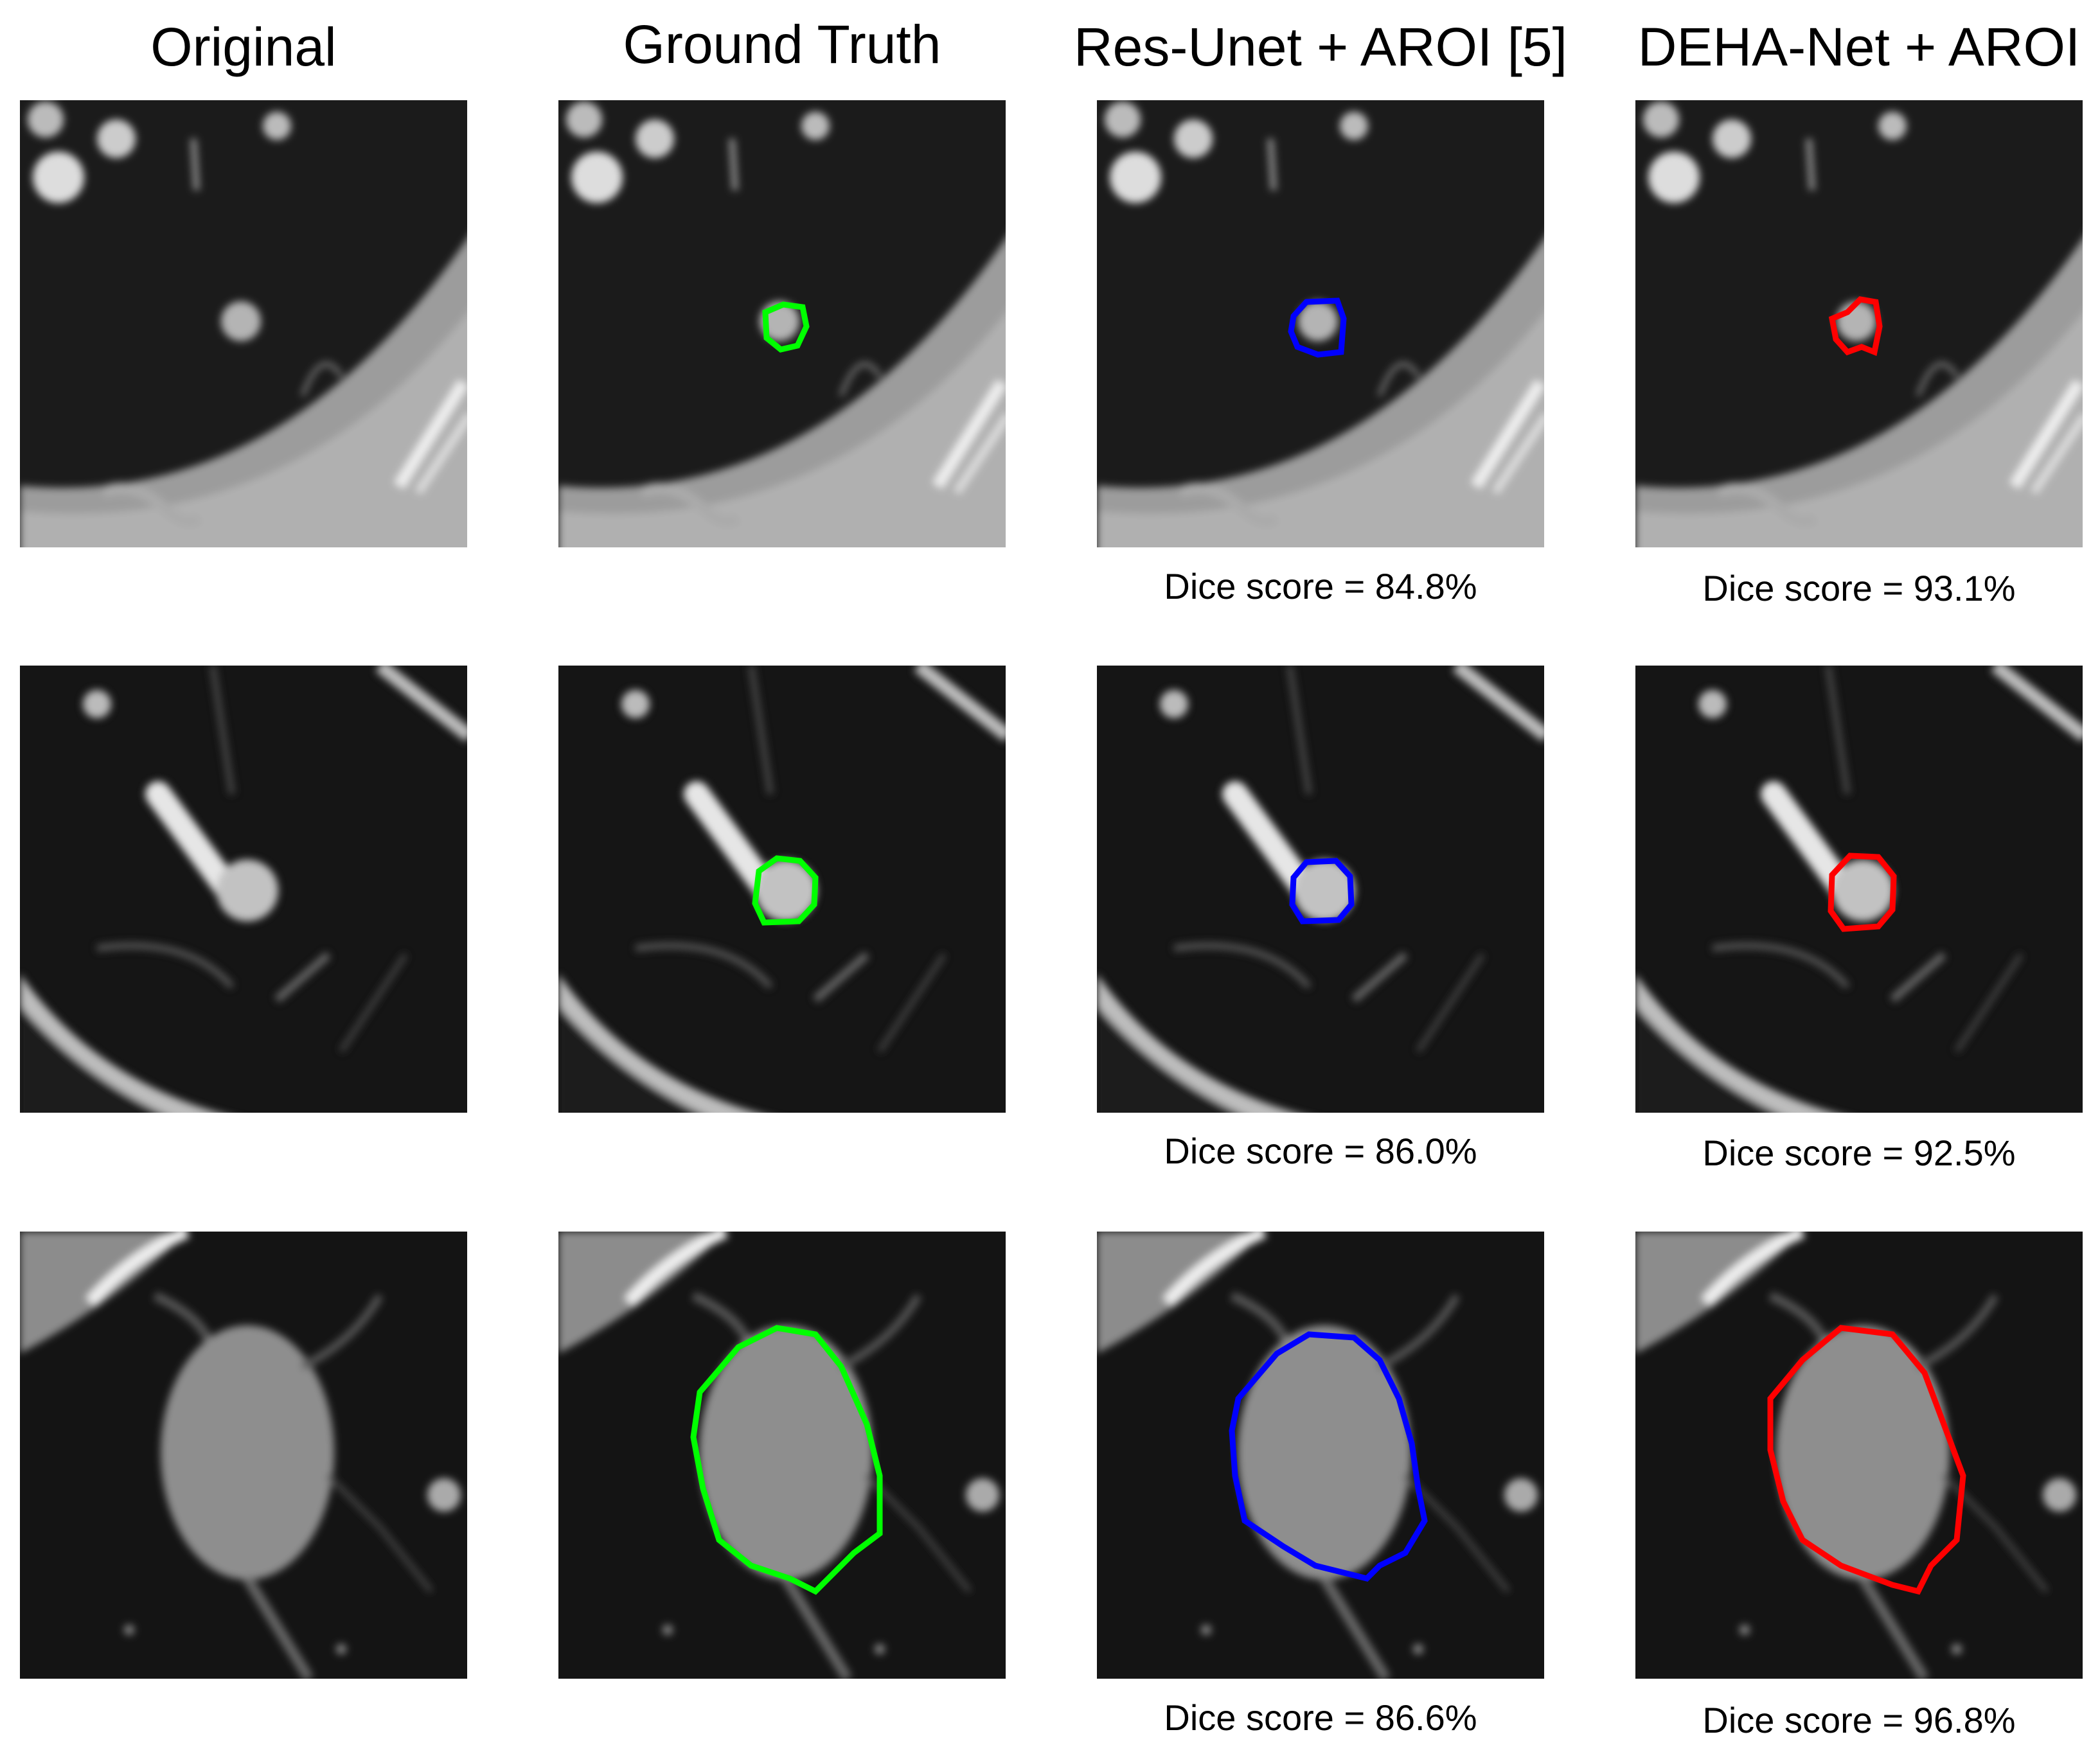 The image size is (2100, 1759). Describe the element at coordinates (243, 47) in the screenshot. I see `column-header: Original` at that location.